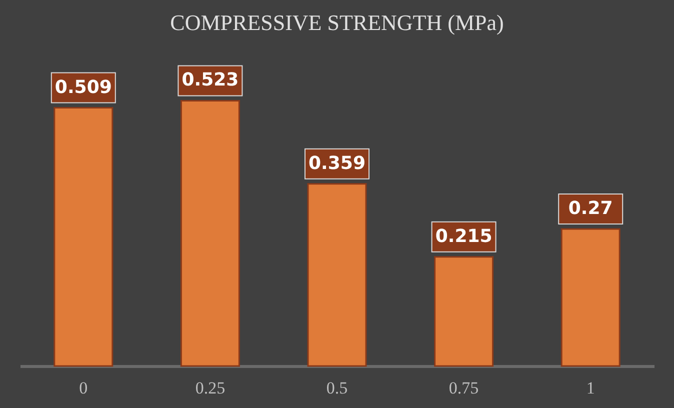 This screenshot has width=674, height=408. Describe the element at coordinates (463, 236) in the screenshot. I see `data-label: 0.215` at that location.